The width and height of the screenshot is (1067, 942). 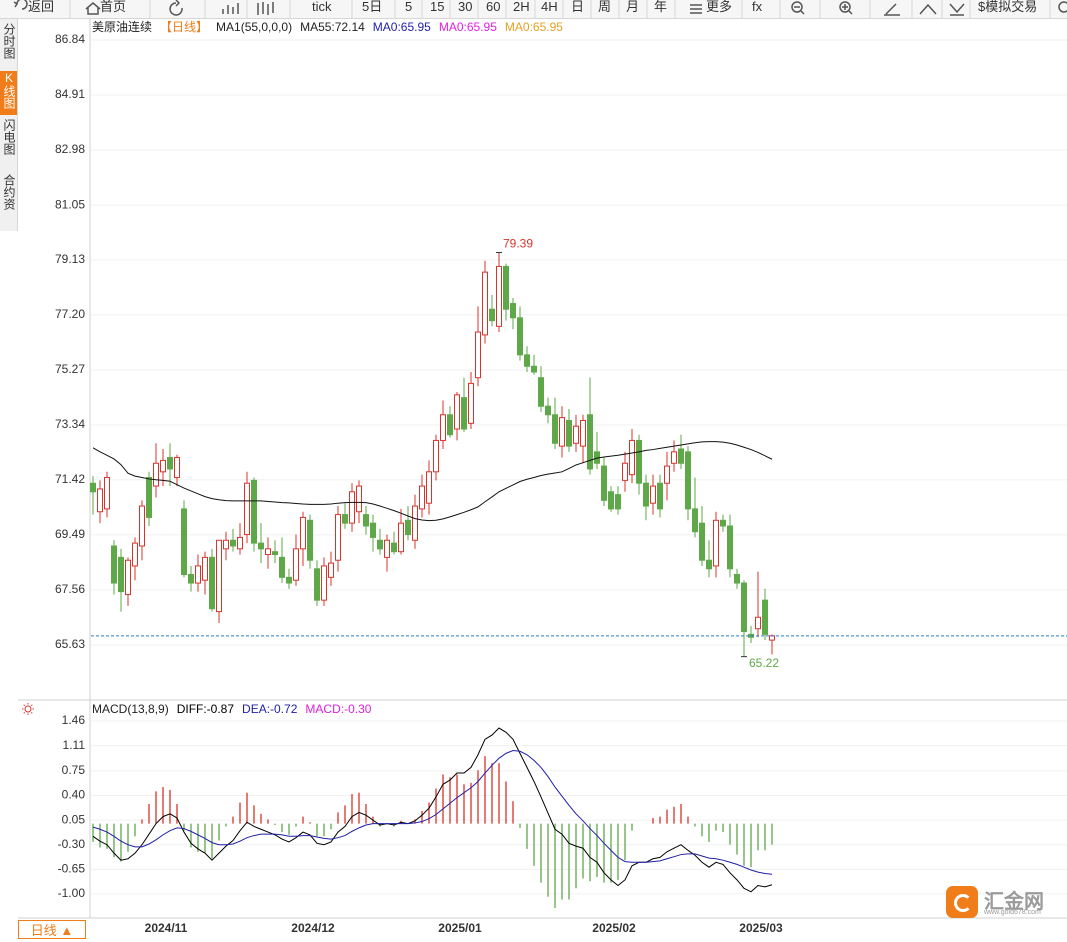 I want to click on toolbar-button: 5, so click(x=409, y=7).